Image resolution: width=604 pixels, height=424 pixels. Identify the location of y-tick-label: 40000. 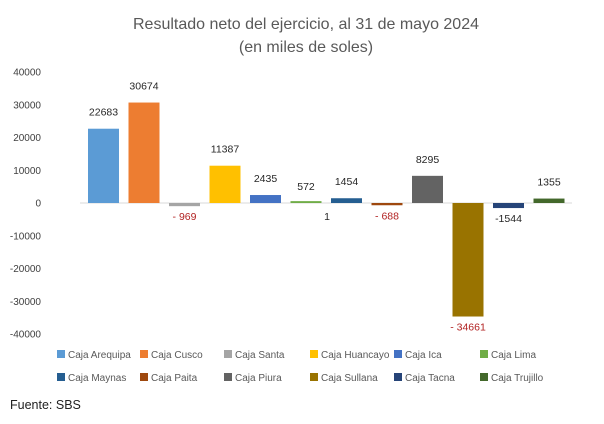
(27, 73).